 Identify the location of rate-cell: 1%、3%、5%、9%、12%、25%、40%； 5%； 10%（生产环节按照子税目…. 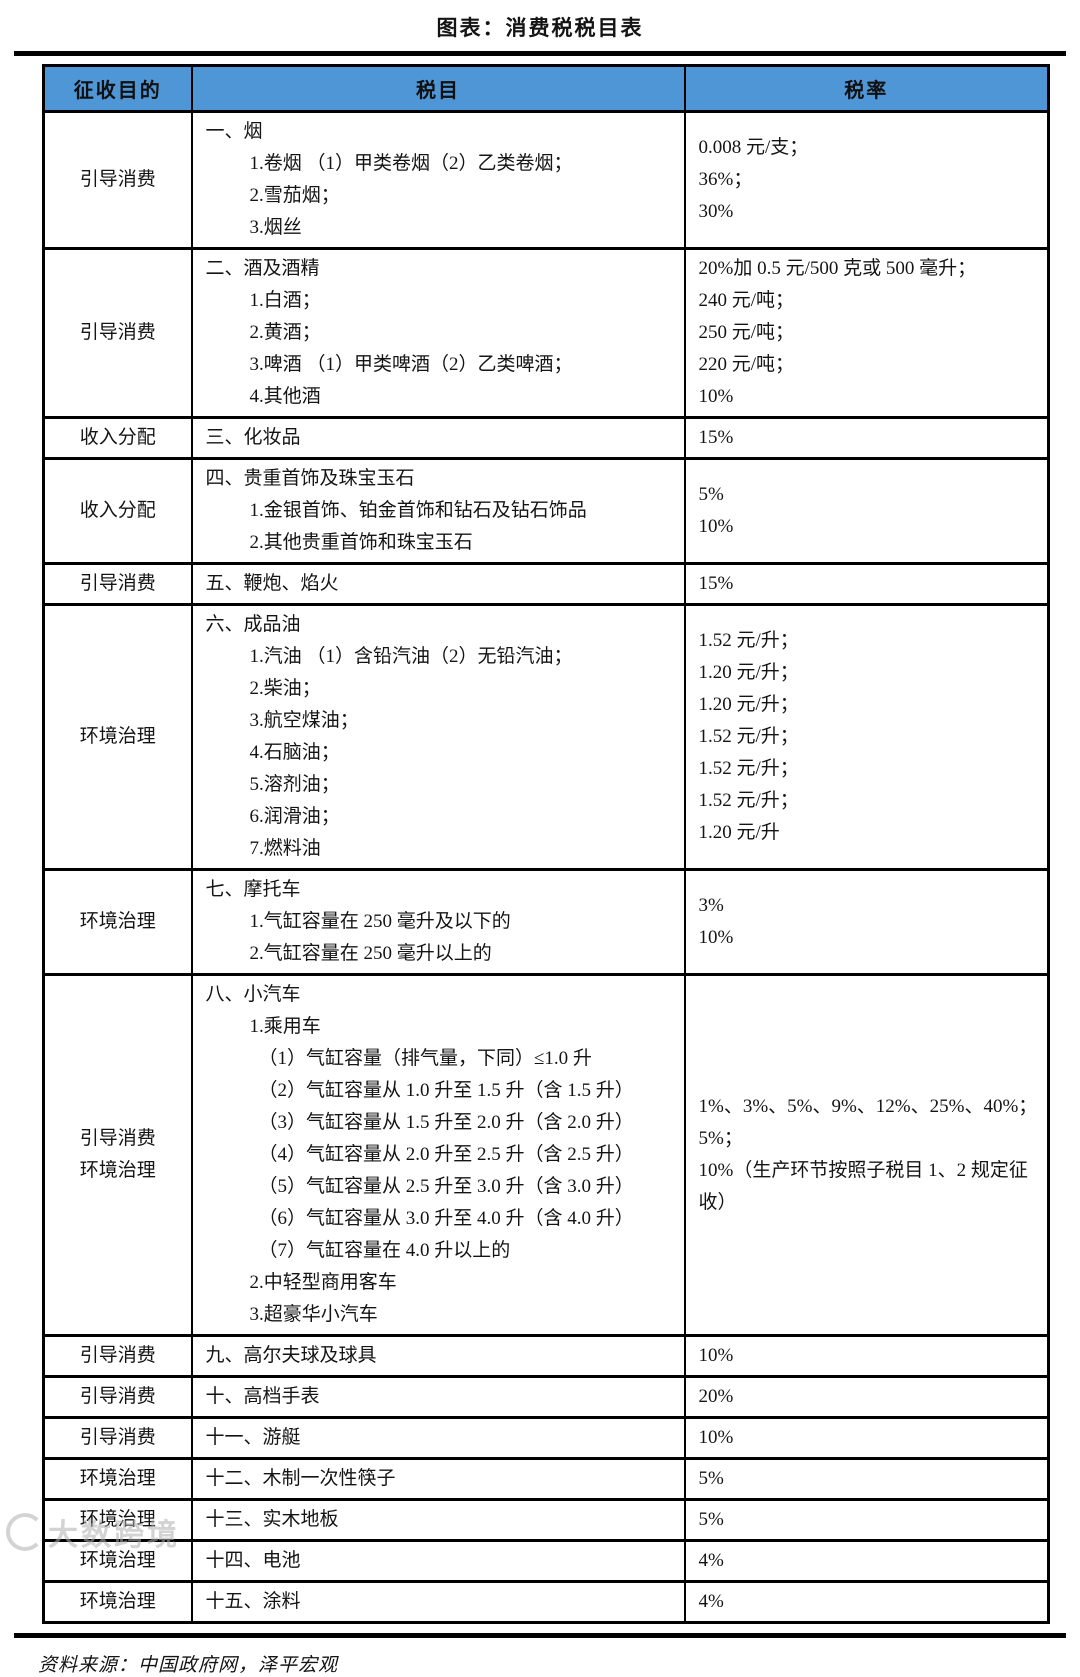
(866, 1155).